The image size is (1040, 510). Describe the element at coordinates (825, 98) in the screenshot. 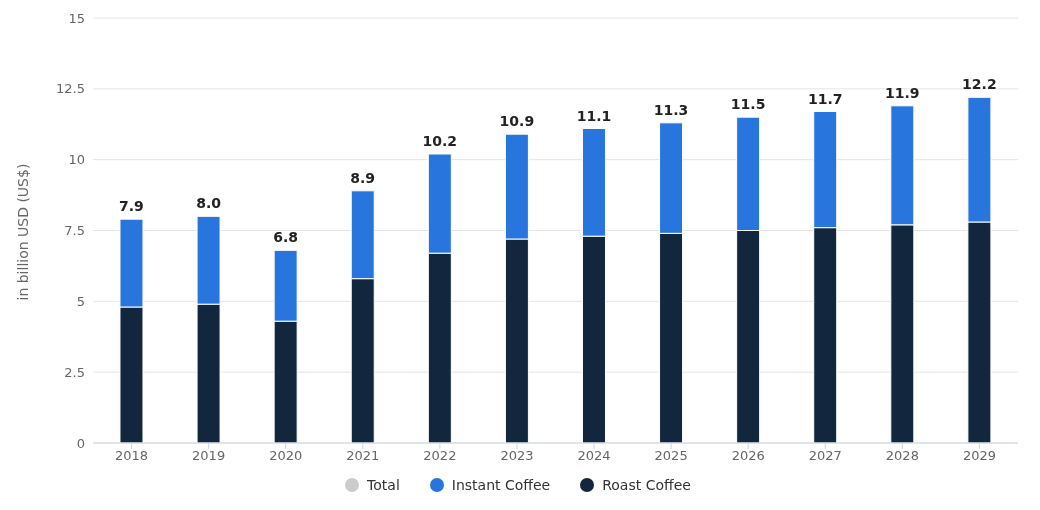

I see `total-label: 11.7` at that location.